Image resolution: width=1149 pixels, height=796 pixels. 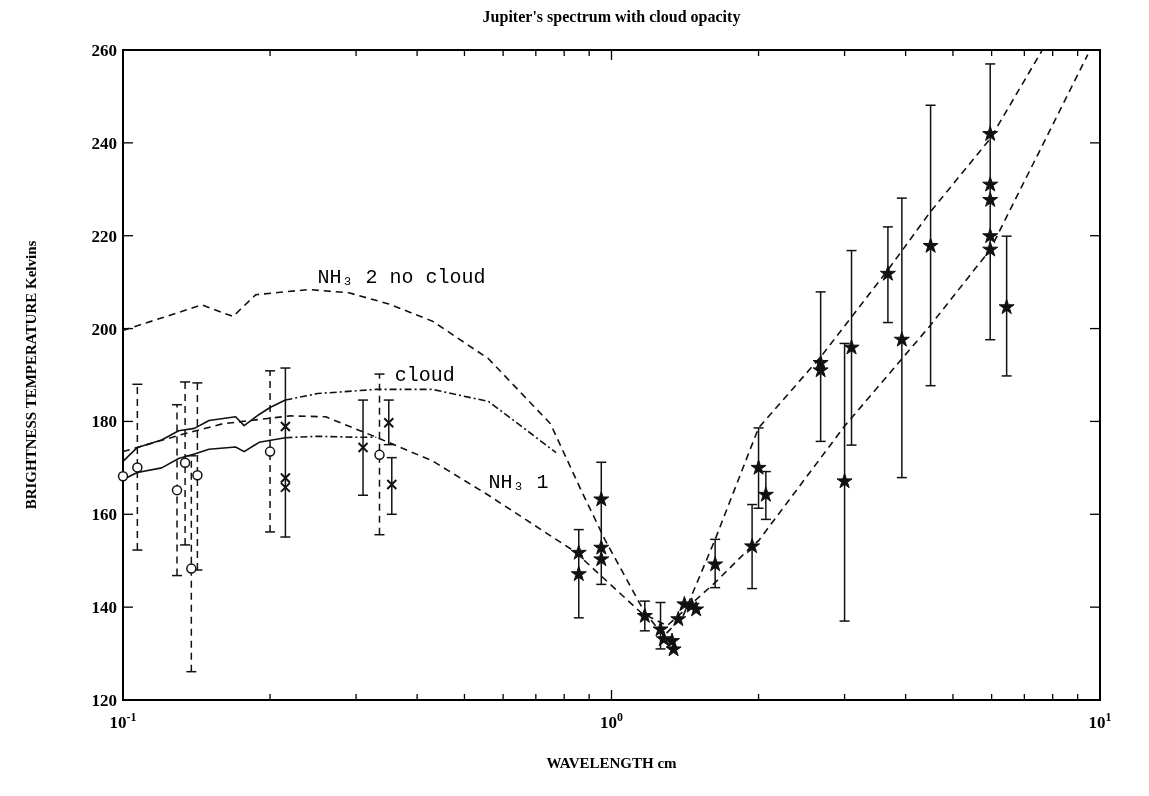 What do you see at coordinates (104, 50) in the screenshot?
I see `y-tick-label: 260` at bounding box center [104, 50].